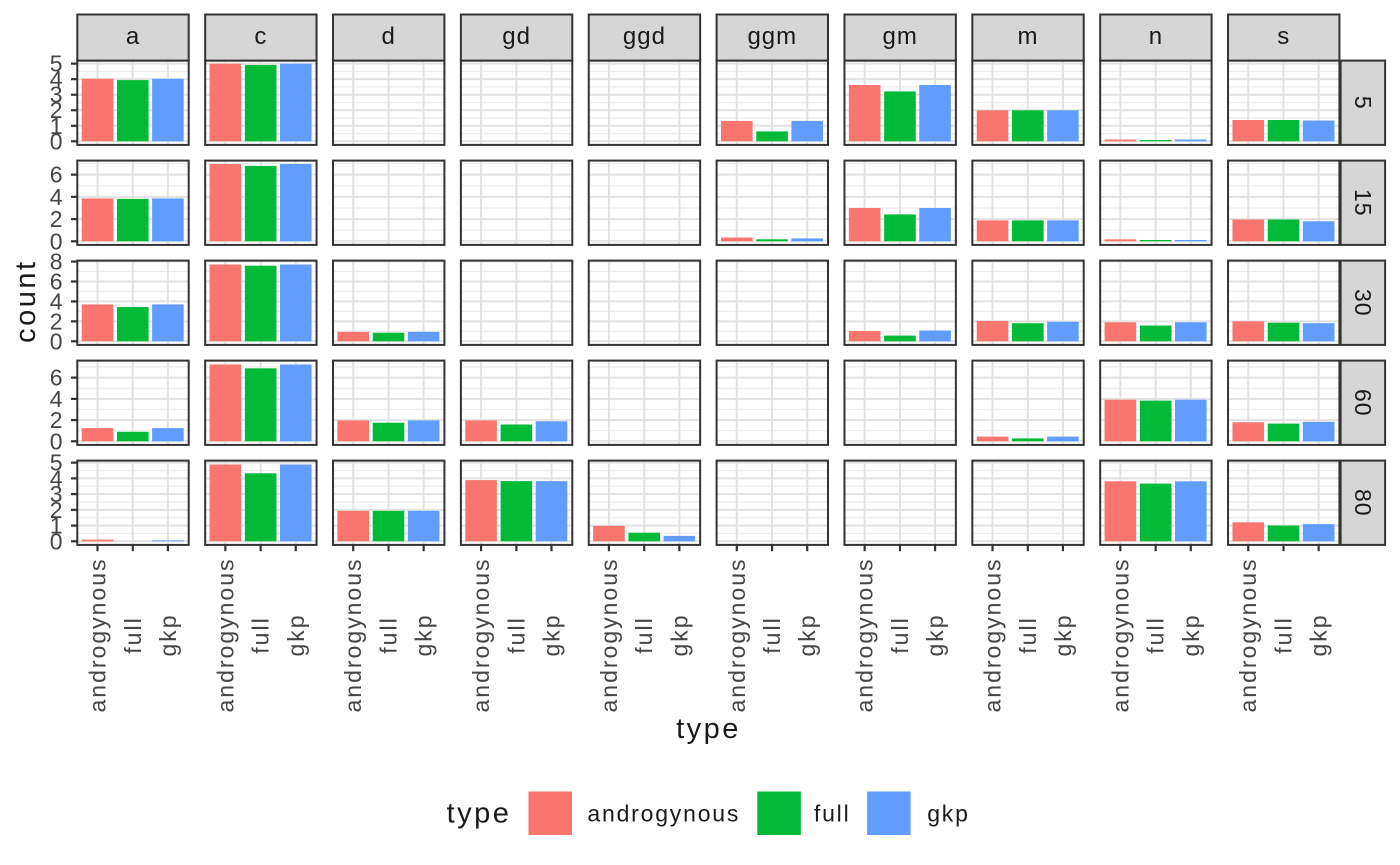 This screenshot has width=1400, height=865. What do you see at coordinates (133, 36) in the screenshot?
I see `svg-text: a` at bounding box center [133, 36].